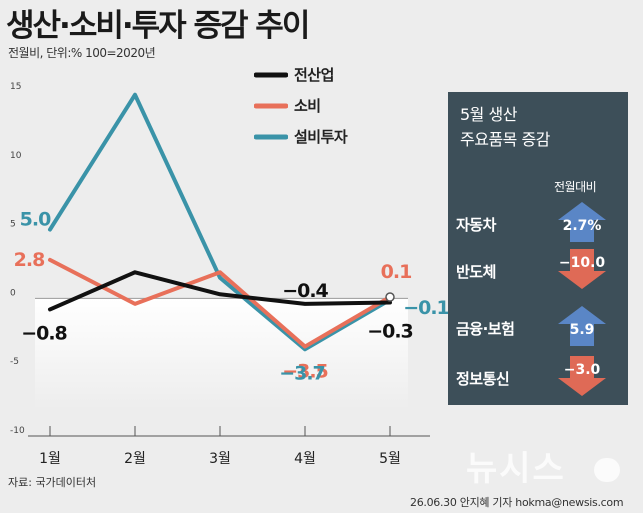 This screenshot has width=643, height=513. What do you see at coordinates (582, 370) in the screenshot?
I see `panel-item-value: −3.0` at bounding box center [582, 370].